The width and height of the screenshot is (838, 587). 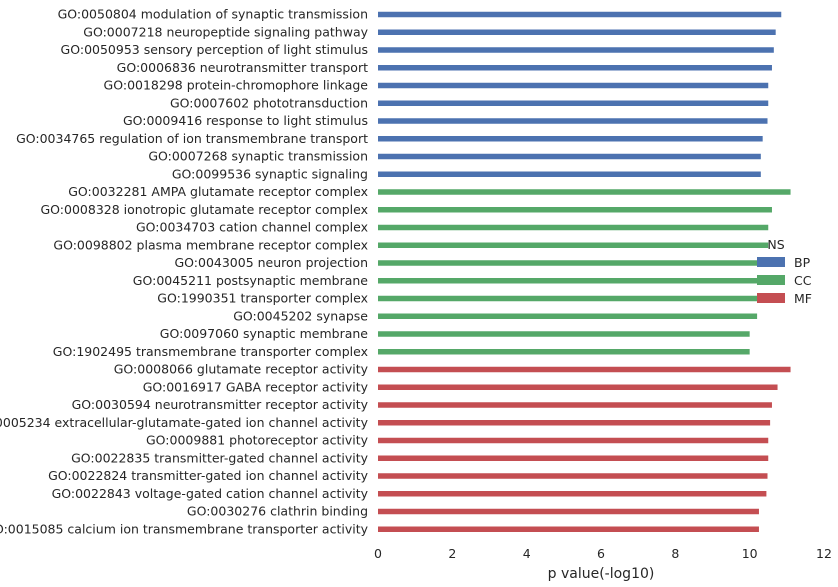 What do you see at coordinates (269, 102) in the screenshot?
I see `category-label-5: GO:0007602 phototransduction` at bounding box center [269, 102].